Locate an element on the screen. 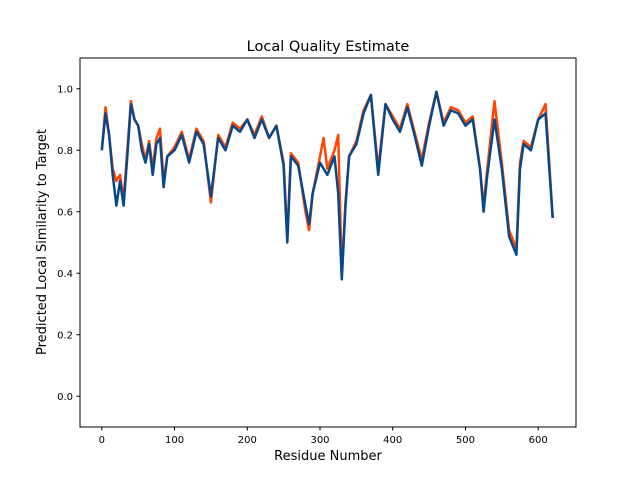 The width and height of the screenshot is (640, 484). y-tick-label: 0.2 is located at coordinates (65, 335).